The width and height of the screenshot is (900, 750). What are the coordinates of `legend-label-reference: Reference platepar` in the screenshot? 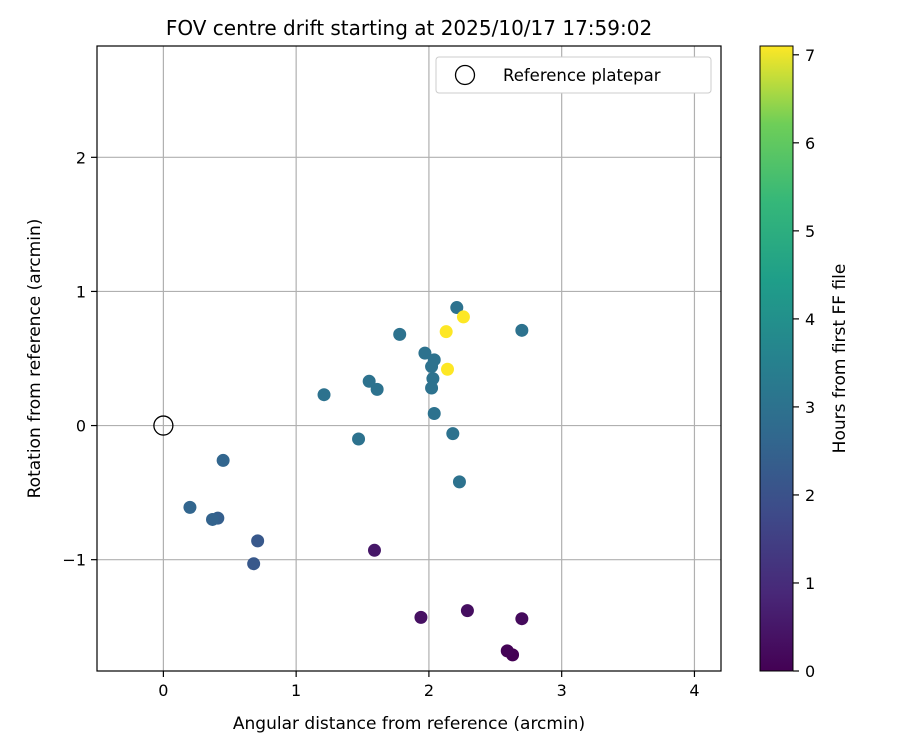 It's located at (582, 75).